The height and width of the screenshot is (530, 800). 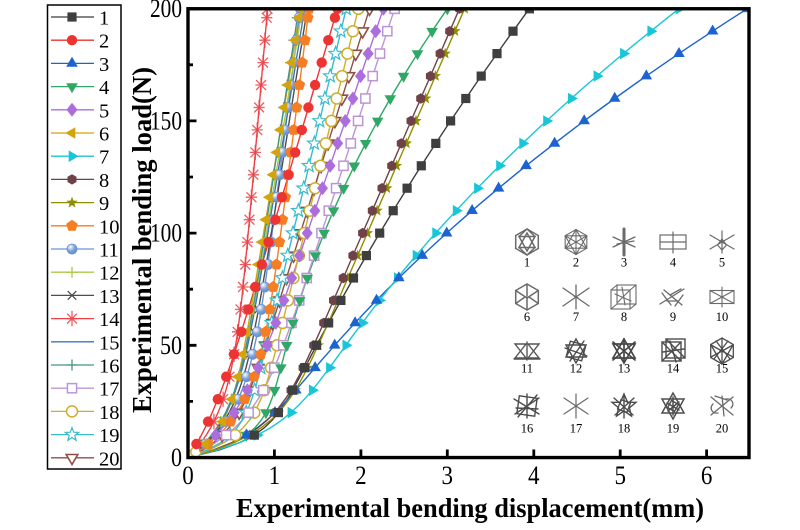 What do you see at coordinates (166, 233) in the screenshot?
I see `svg-text: 100` at bounding box center [166, 233].